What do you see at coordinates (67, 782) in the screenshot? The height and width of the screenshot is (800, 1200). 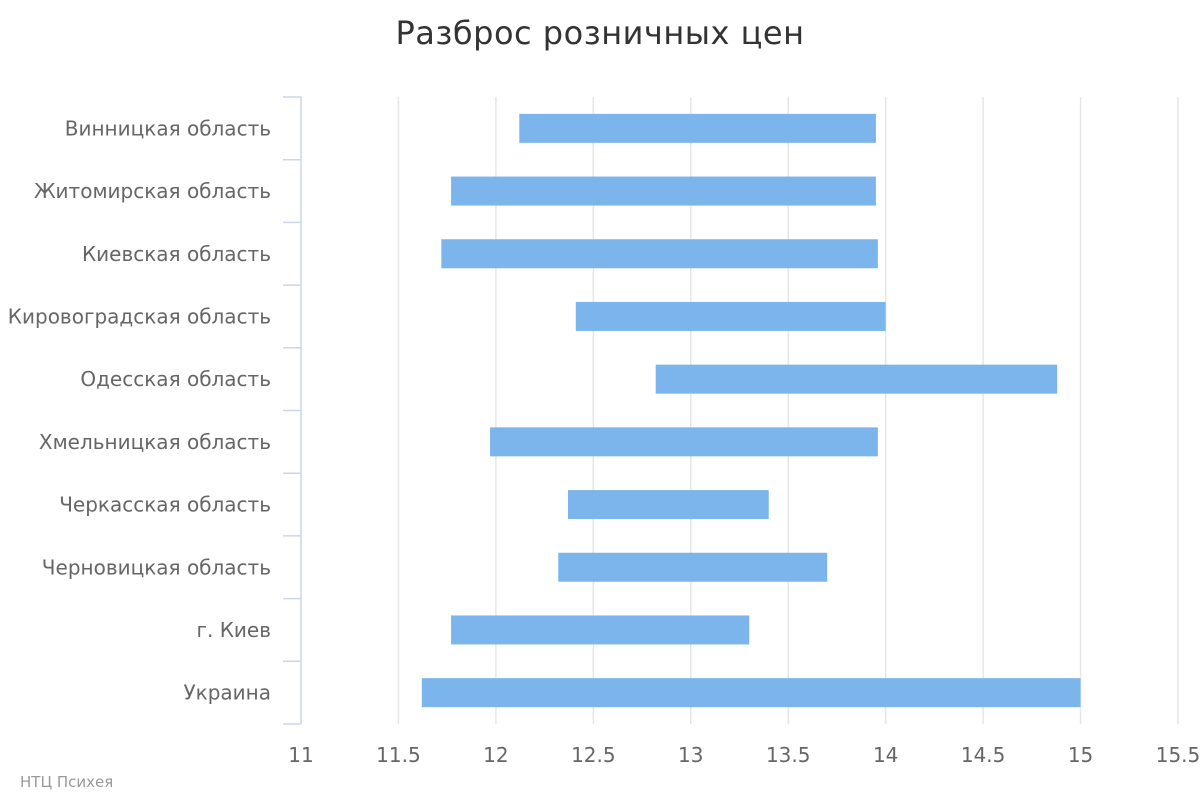 I see `credits-text: НТЦ Психея` at bounding box center [67, 782].